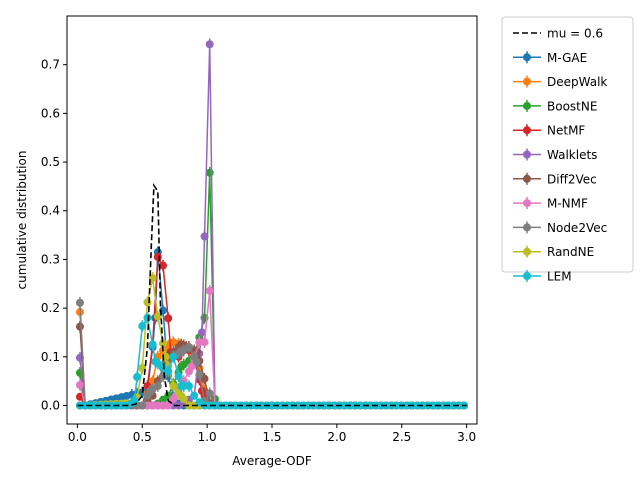  Describe the element at coordinates (22, 220) in the screenshot. I see `y-axis-label: cumulative distribution` at that location.